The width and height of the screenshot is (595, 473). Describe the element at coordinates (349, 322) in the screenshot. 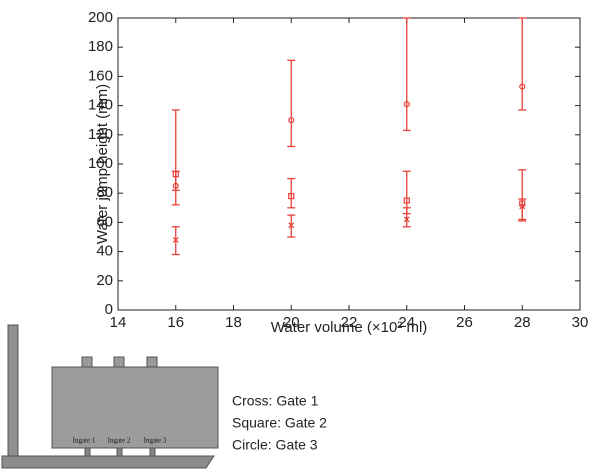

I see `x-tick-label: 22` at that location.